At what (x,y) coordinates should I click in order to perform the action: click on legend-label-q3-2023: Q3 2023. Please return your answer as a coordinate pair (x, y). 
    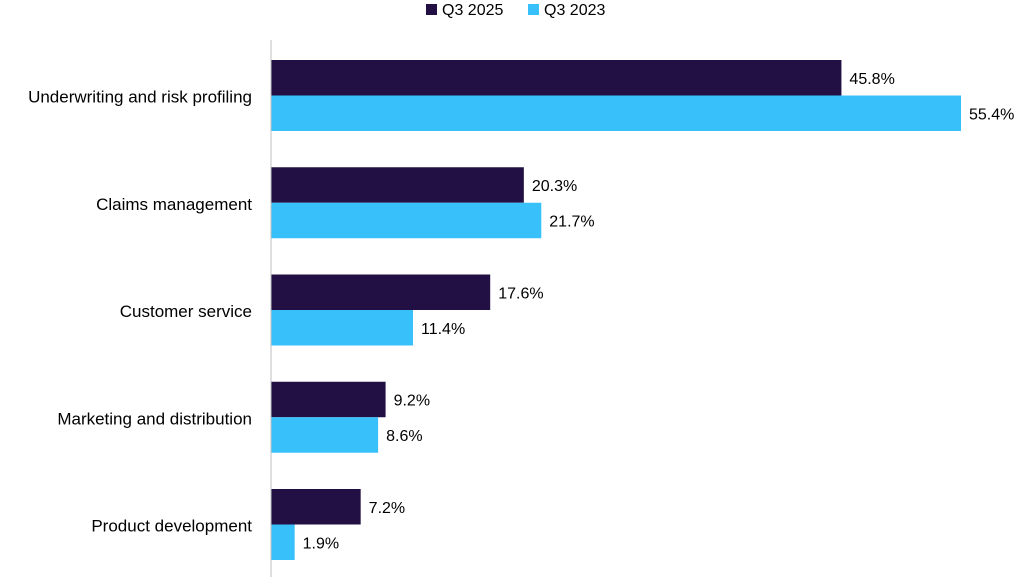
    Looking at the image, I should click on (574, 10).